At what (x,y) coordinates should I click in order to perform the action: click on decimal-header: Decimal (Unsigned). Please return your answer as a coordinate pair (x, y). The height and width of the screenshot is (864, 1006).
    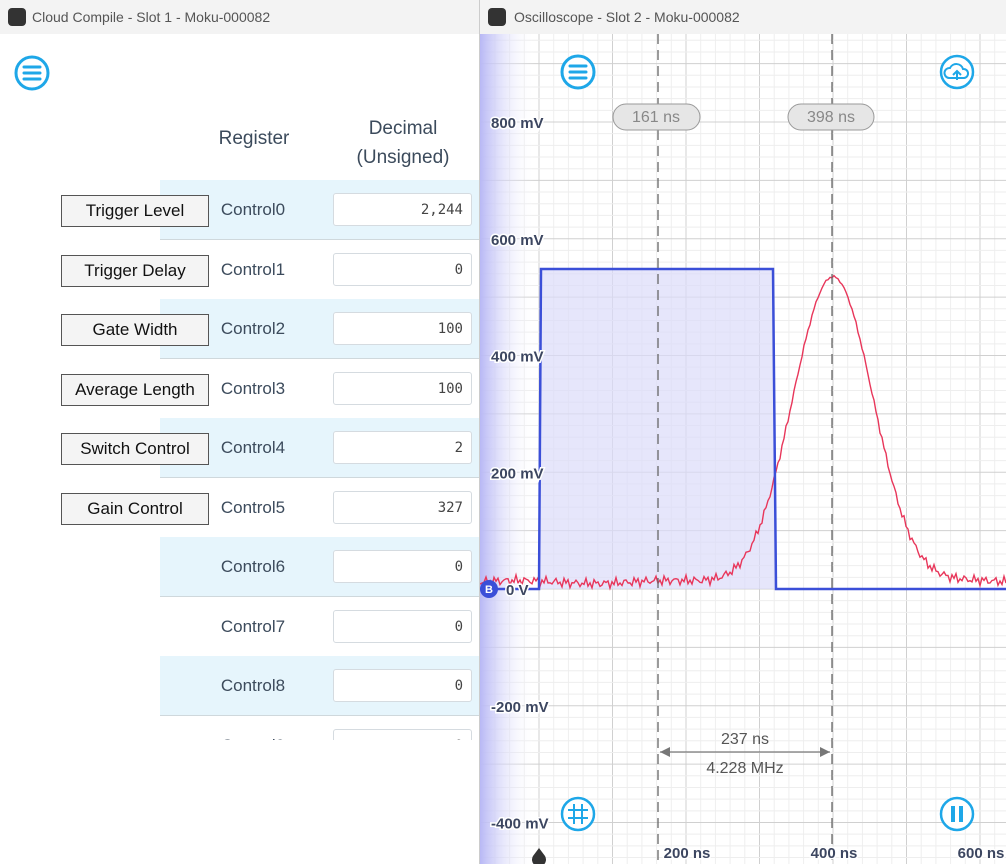
    Looking at the image, I should click on (403, 143).